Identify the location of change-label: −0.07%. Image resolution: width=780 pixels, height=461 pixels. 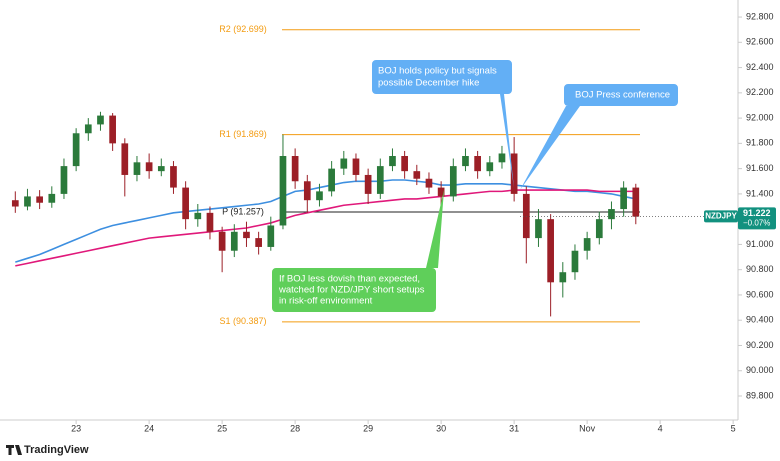
(756, 222).